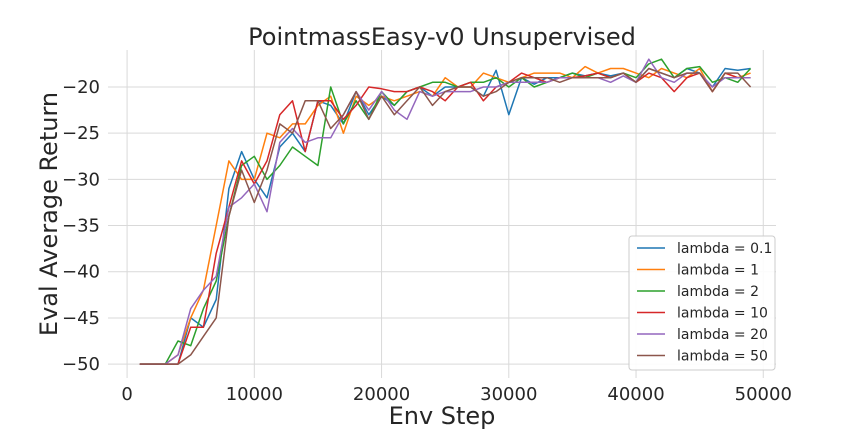 This screenshot has height=432, width=864. What do you see at coordinates (126, 394) in the screenshot?
I see `x-tick-label: 0` at bounding box center [126, 394].